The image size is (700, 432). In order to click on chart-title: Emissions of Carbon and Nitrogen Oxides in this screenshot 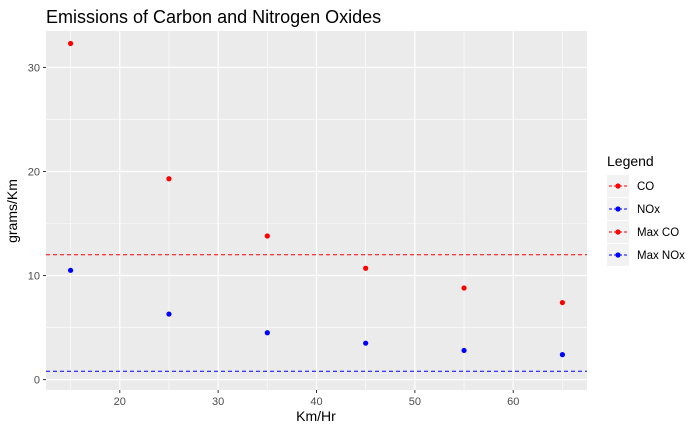, I will do `click(213, 17)`.